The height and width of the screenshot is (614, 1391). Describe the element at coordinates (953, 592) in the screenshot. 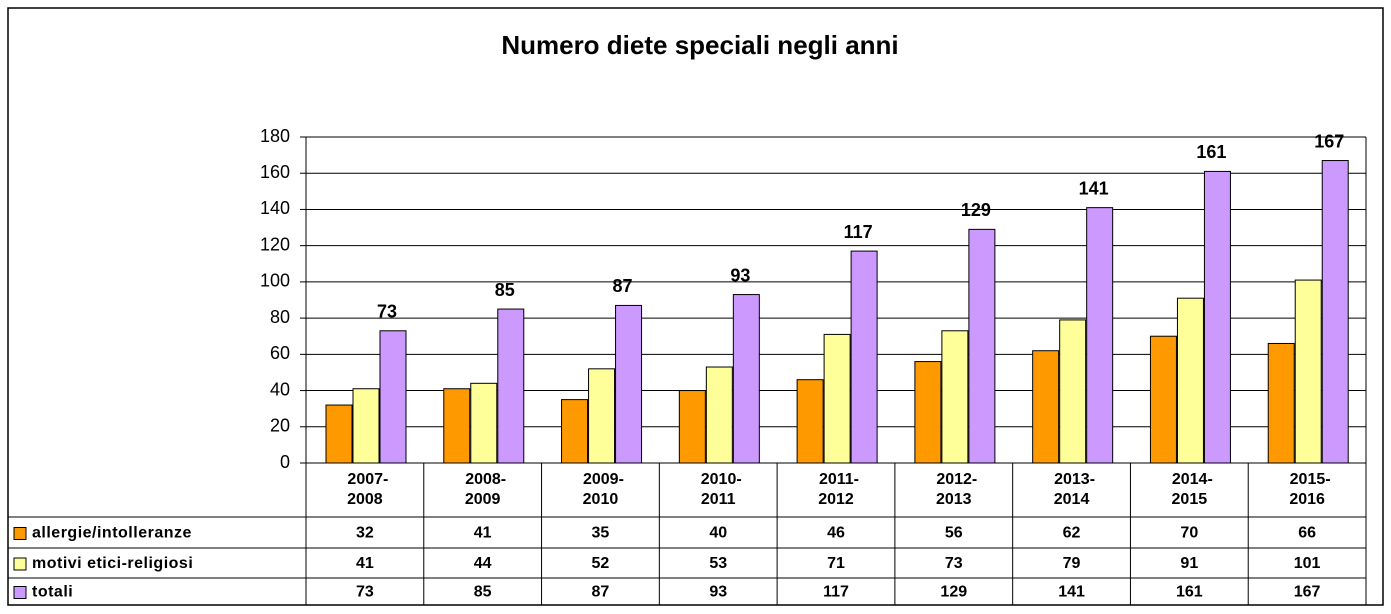

I see `table-cell: 129` at that location.